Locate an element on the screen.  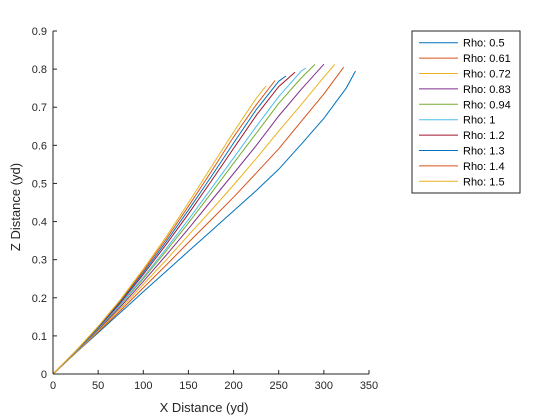
legend-label: Rho: 0.83 is located at coordinates (487, 90).